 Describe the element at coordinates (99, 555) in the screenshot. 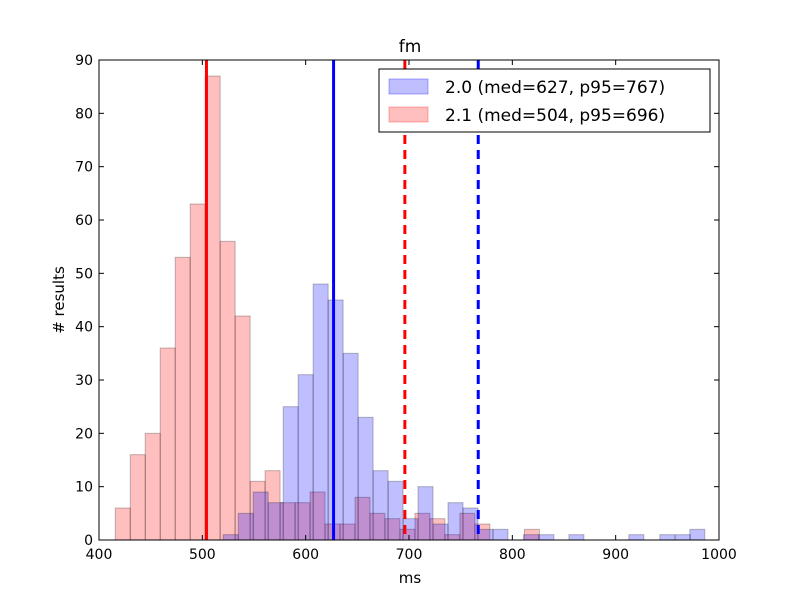

I see `x-tick-label: 400` at that location.